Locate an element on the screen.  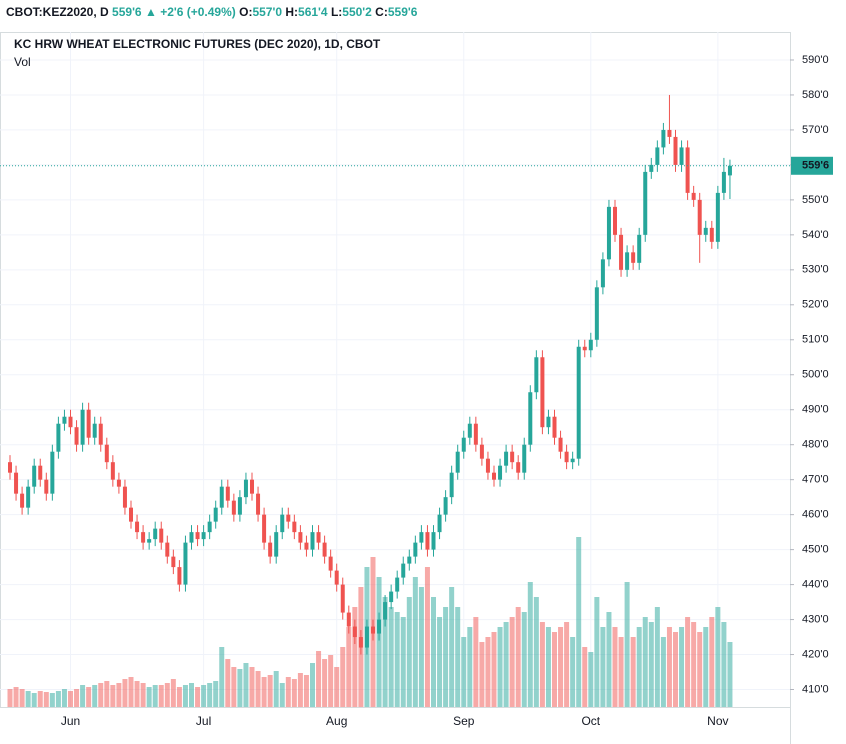
y-tick-label: 530'0 is located at coordinates (815, 270).